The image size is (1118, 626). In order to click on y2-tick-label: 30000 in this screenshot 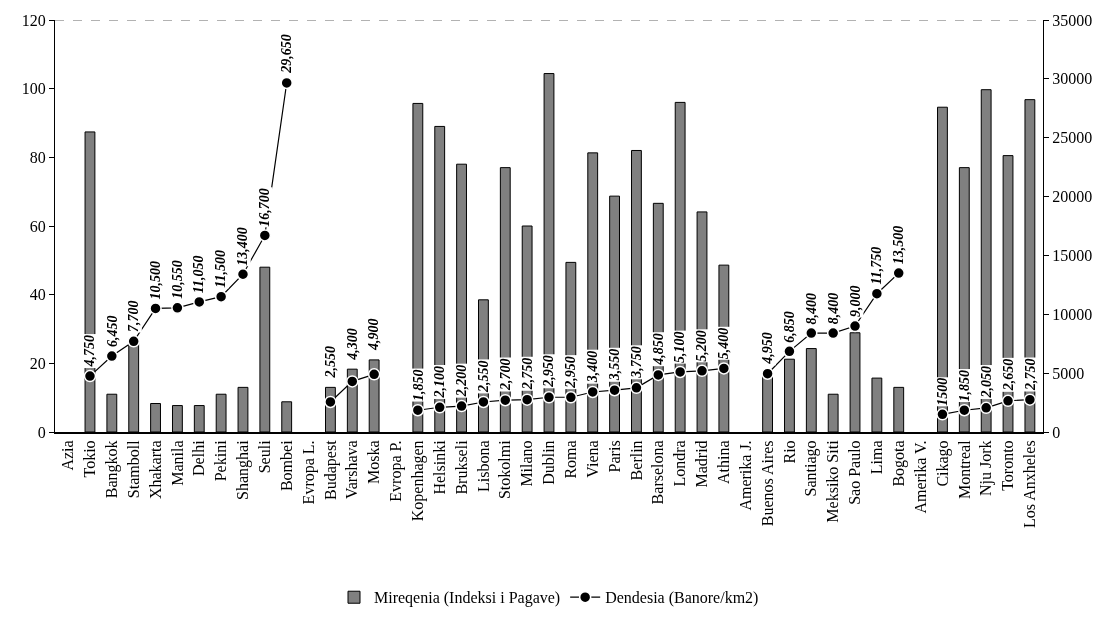, I will do `click(1072, 79)`.